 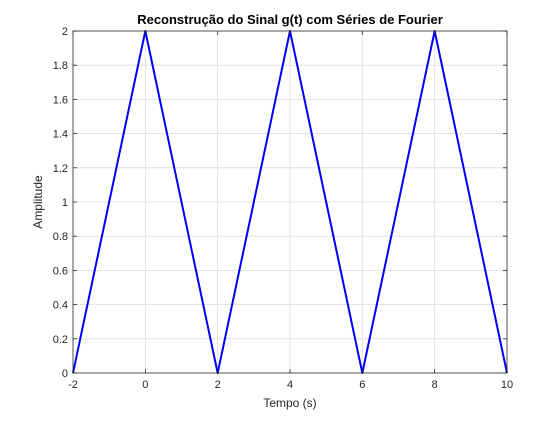 What do you see at coordinates (435, 385) in the screenshot?
I see `x-tick-label: 8` at bounding box center [435, 385].